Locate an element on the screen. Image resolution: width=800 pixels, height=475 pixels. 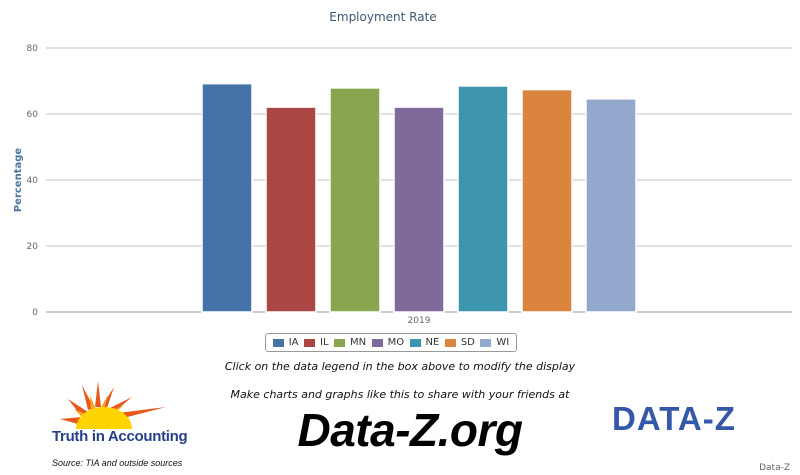
tia-brand: Truth in Accounting is located at coordinates (120, 436).